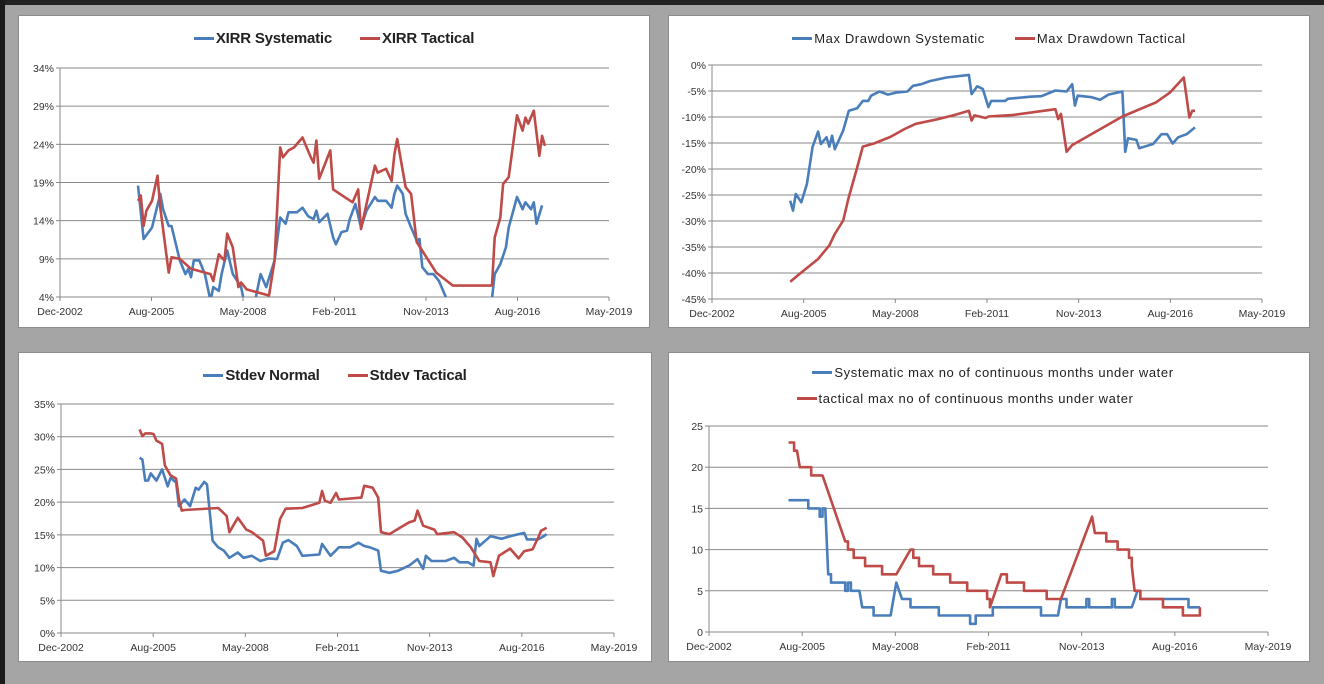  I want to click on legend-item-systematic: XIRR Systematic, so click(263, 38).